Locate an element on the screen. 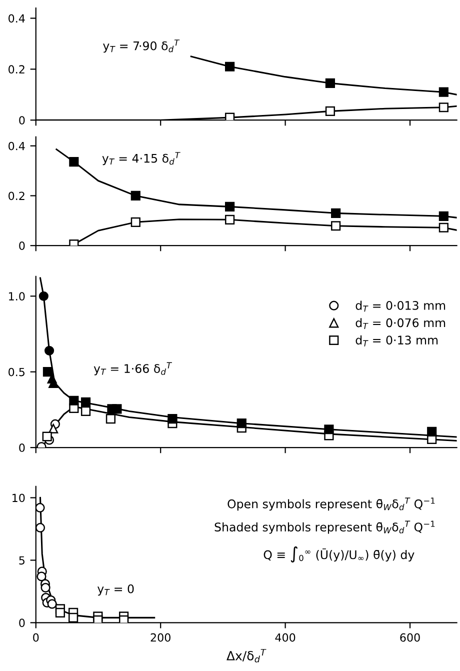 The image size is (460, 671). annotation: y$_{T}$ = 0 is located at coordinates (115, 590).